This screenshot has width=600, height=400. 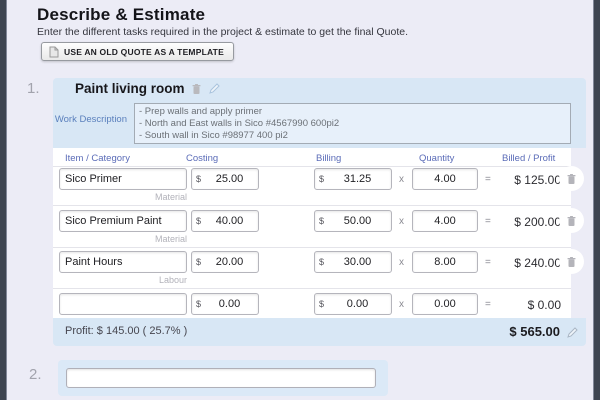 I want to click on task1-title: Paint living room, so click(x=130, y=88).